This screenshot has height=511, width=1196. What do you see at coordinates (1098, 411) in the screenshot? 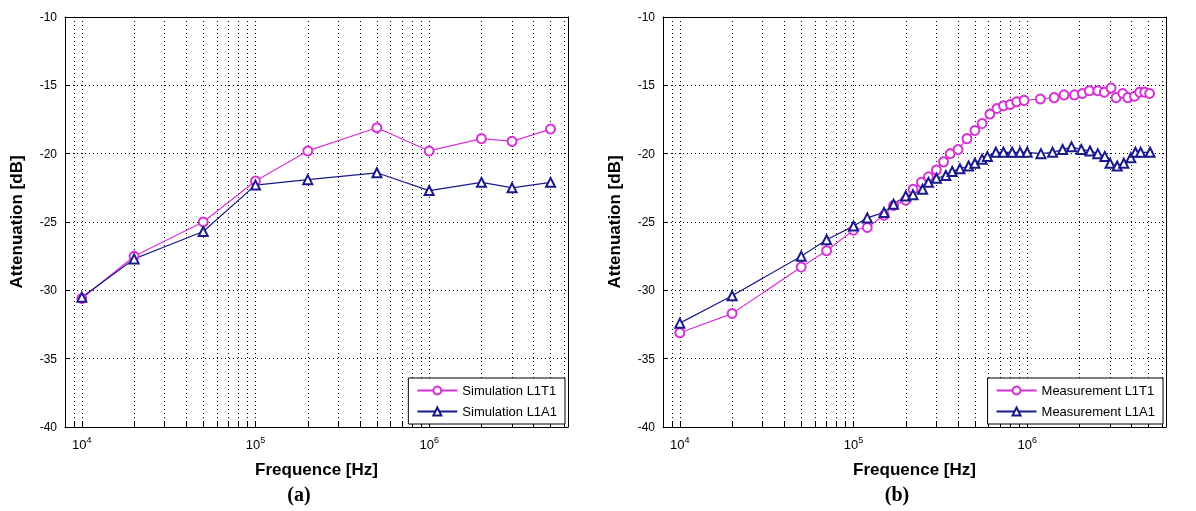
I see `legend-label: Measurement L1A1` at bounding box center [1098, 411].